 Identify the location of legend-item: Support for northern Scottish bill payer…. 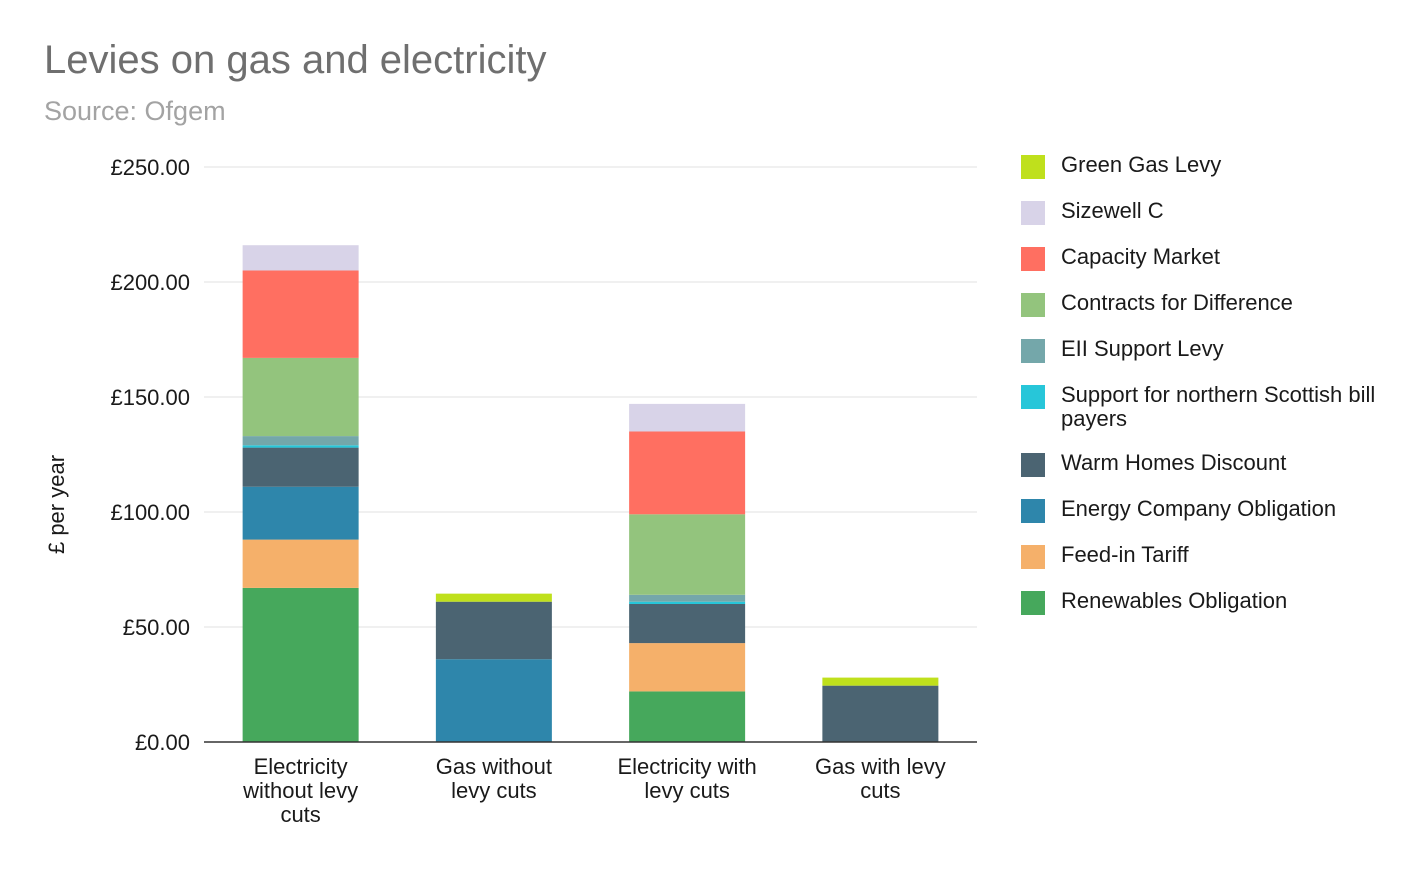
(1217, 407).